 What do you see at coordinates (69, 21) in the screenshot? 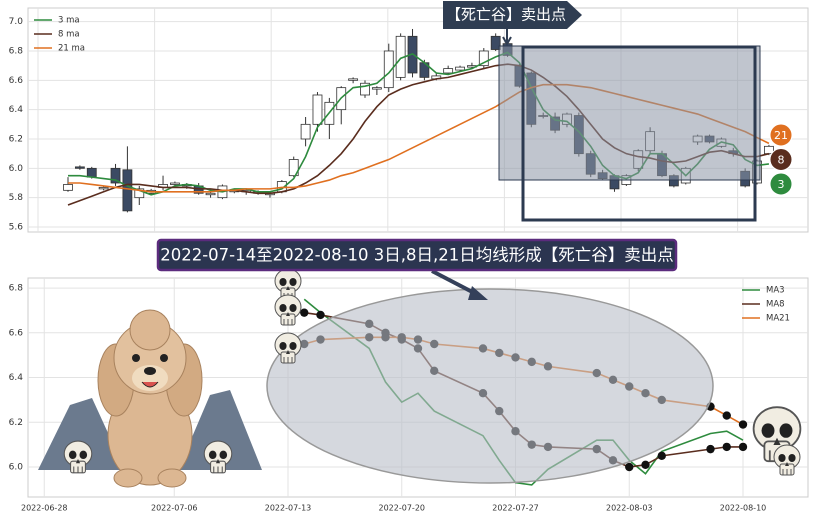
I see `legend-label: 3 ma` at bounding box center [69, 21].